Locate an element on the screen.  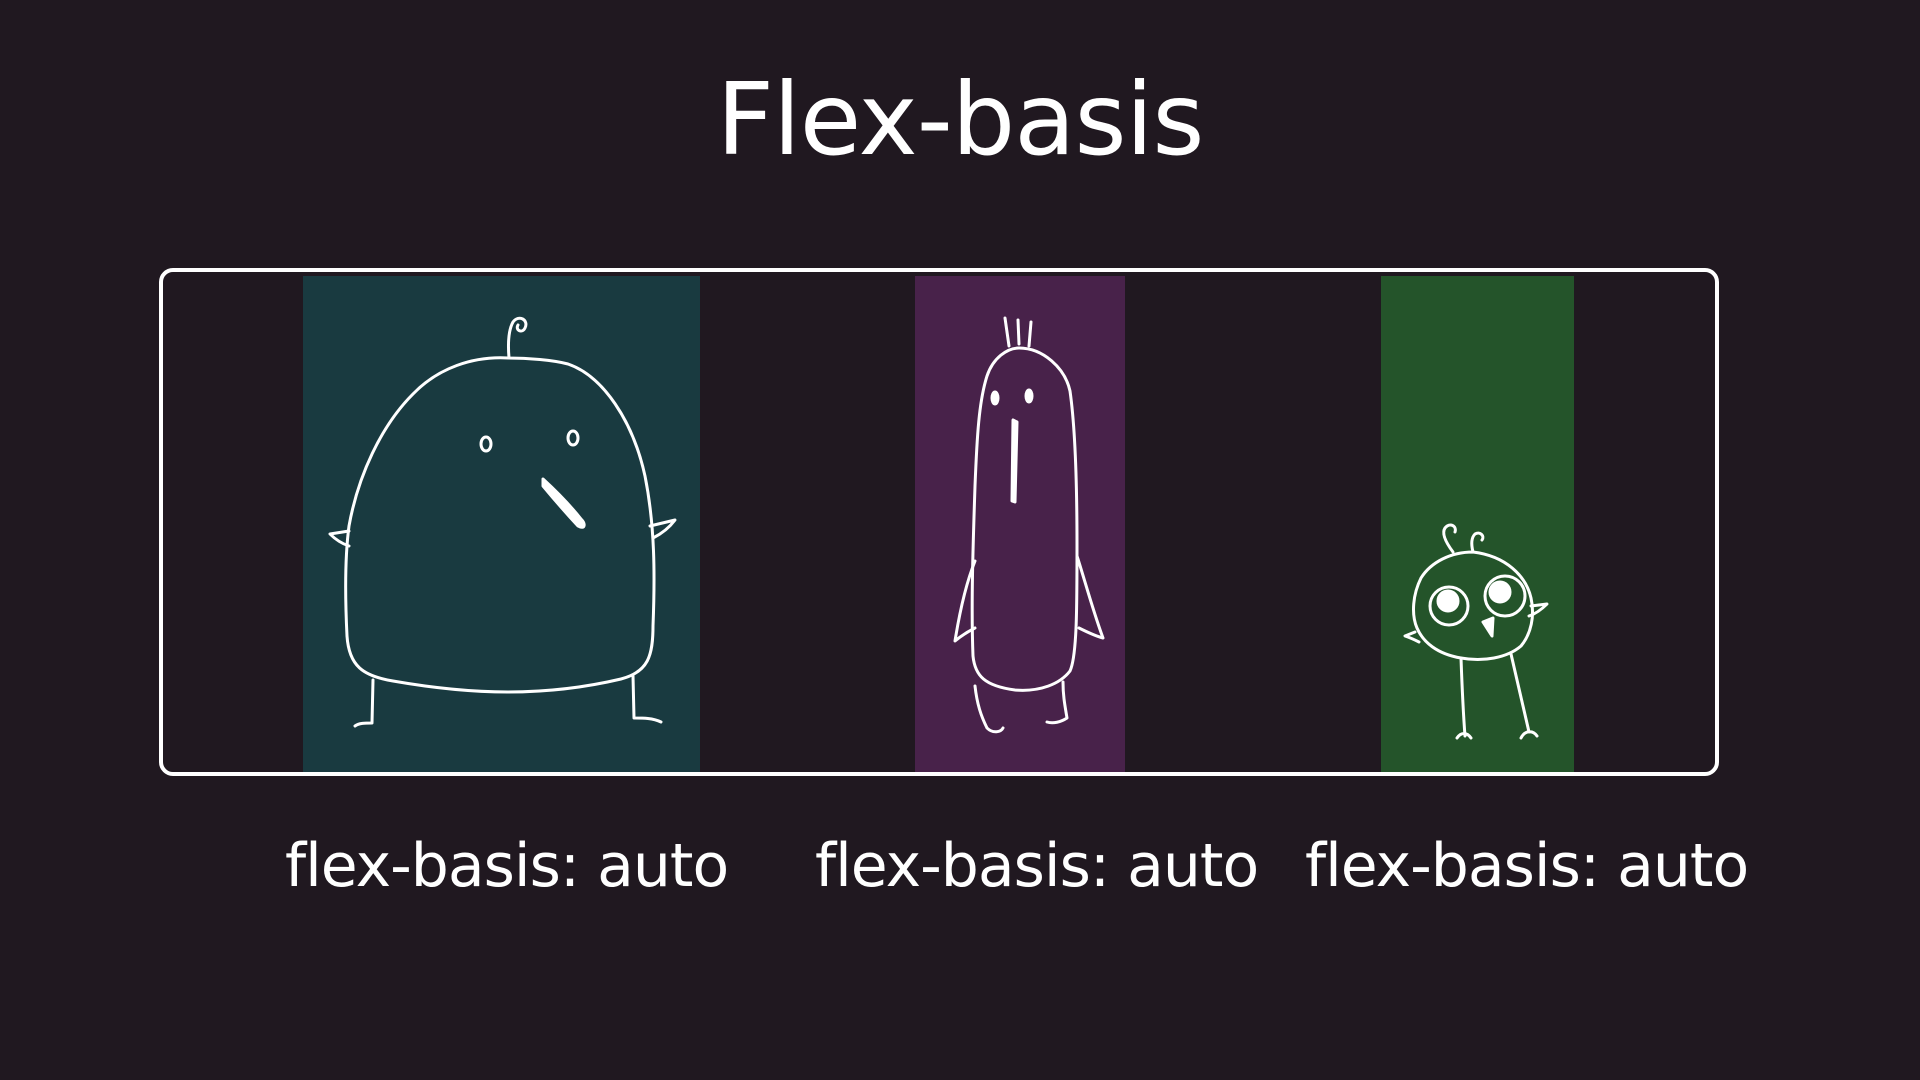
wide-bird-body is located at coordinates (500, 525).